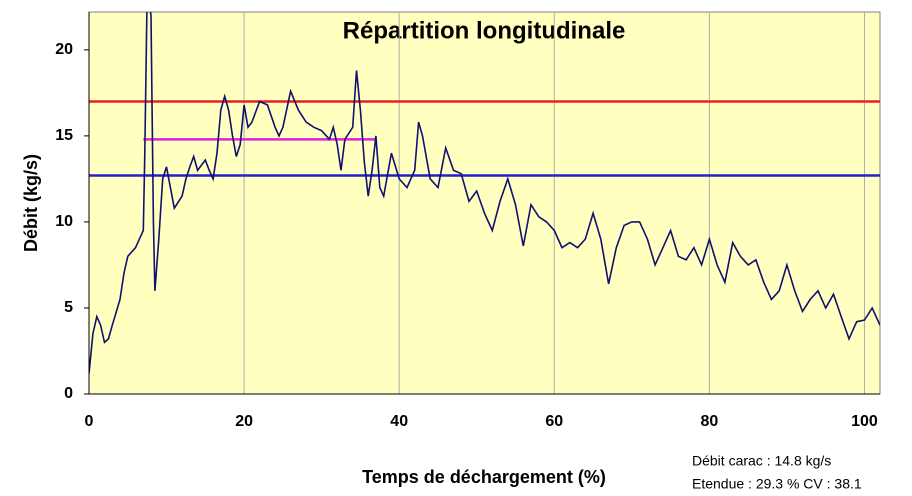  I want to click on x-tick-label: 60, so click(554, 421).